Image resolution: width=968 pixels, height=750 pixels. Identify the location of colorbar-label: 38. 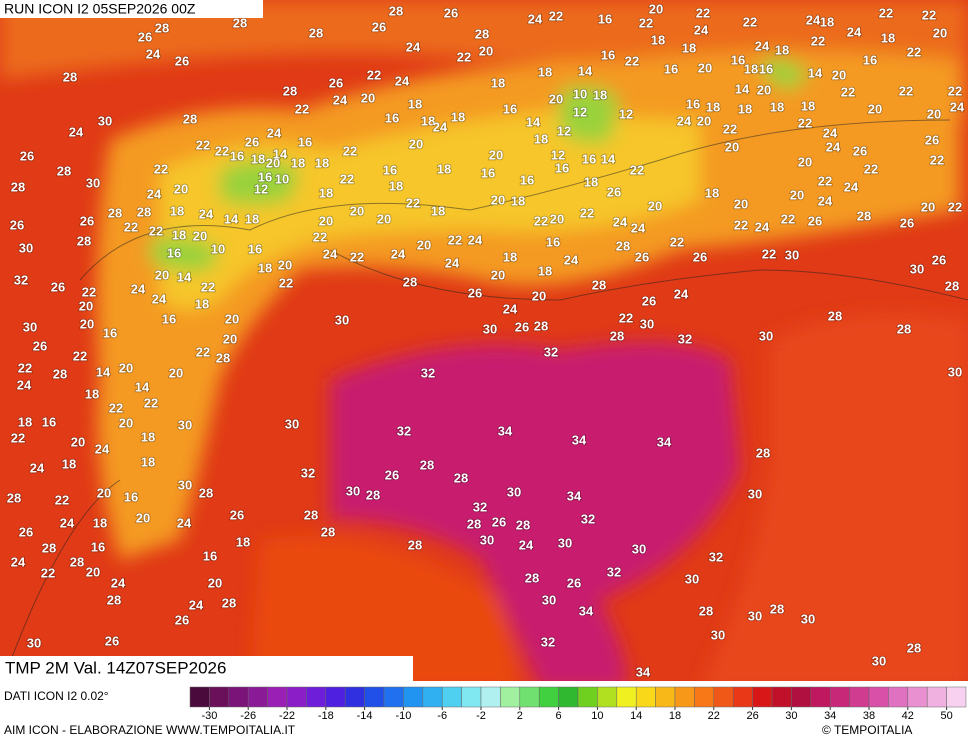
(869, 716).